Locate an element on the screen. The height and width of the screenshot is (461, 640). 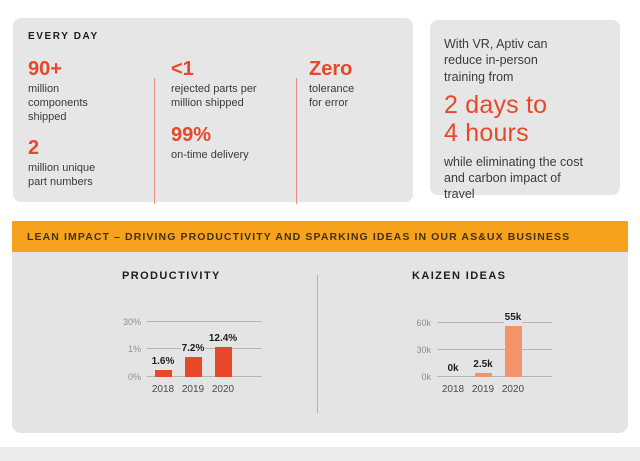
bar-value-label: 1.6% is located at coordinates (163, 361).